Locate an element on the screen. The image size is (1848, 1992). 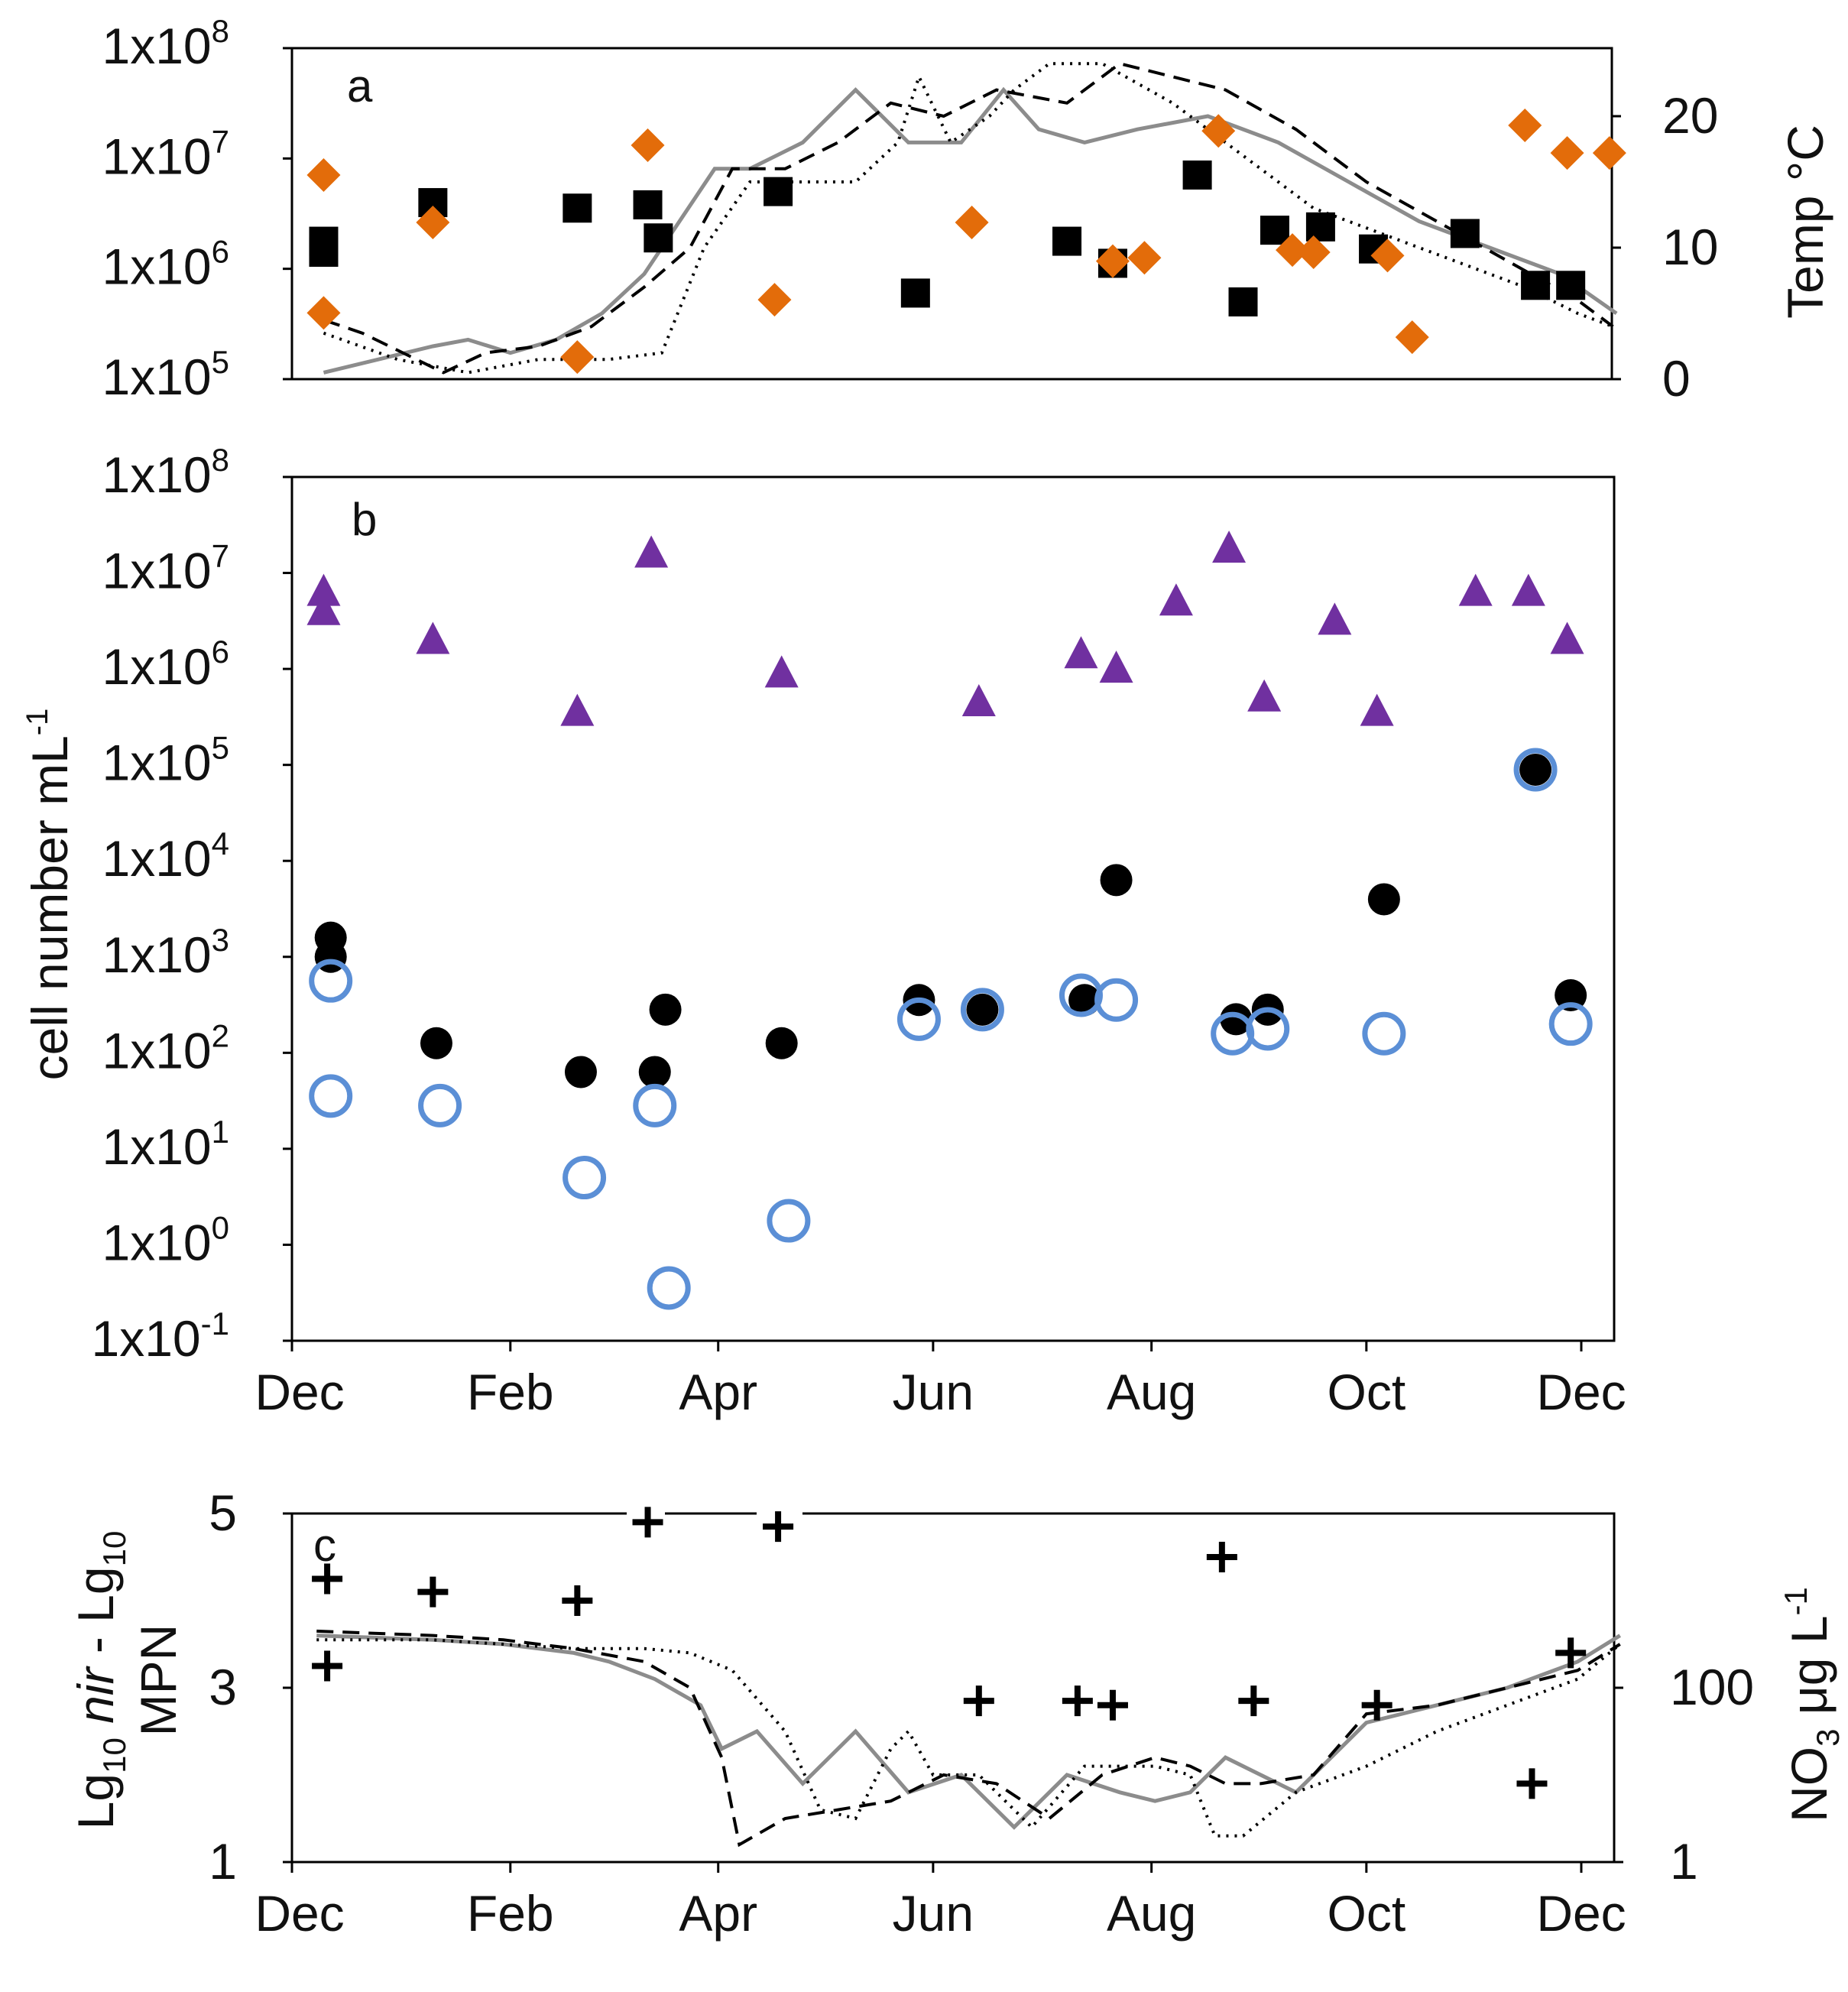
panel-c-left-label-lg2: - Lg is located at coordinates (95, 1616).